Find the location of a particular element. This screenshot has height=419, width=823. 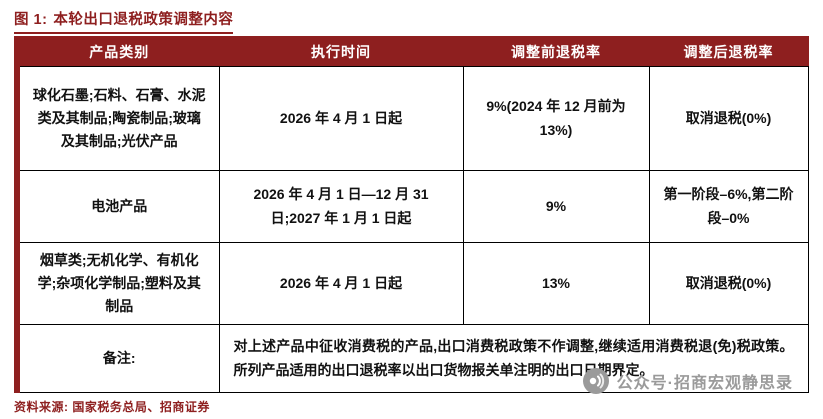

table-header-row: 产品类别 执行时间 调整前退税率 调整后退税率 is located at coordinates (414, 51).